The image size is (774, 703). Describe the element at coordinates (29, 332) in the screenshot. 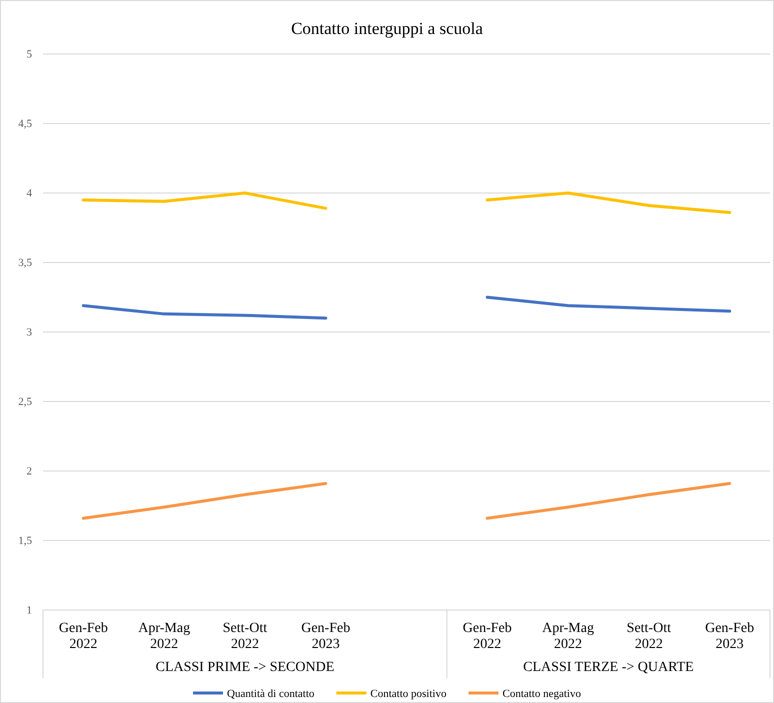

I see `y-tick-label: 3` at that location.